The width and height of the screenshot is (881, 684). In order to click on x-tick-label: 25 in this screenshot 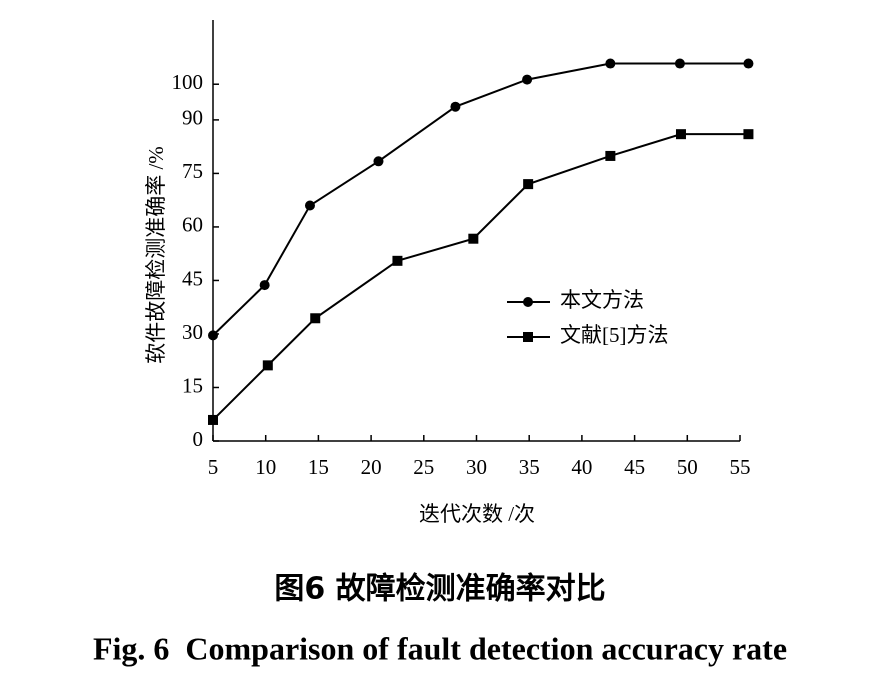, I will do `click(423, 467)`.